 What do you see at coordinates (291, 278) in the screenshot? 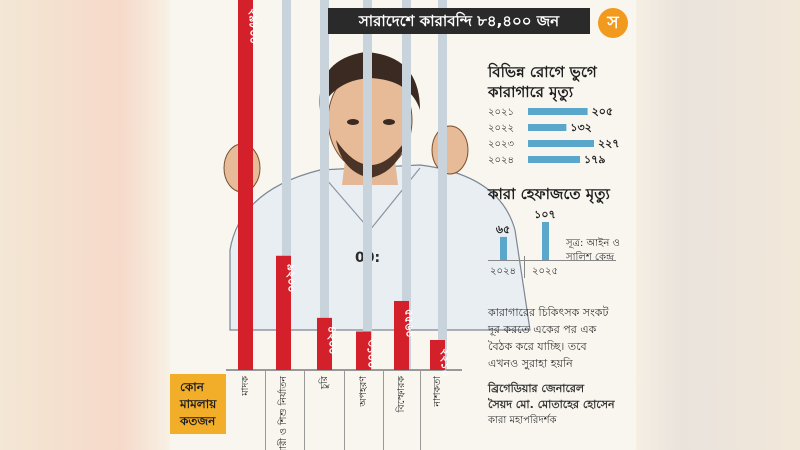
I see `case-bar-value-label: ৯২০০` at bounding box center [291, 278].